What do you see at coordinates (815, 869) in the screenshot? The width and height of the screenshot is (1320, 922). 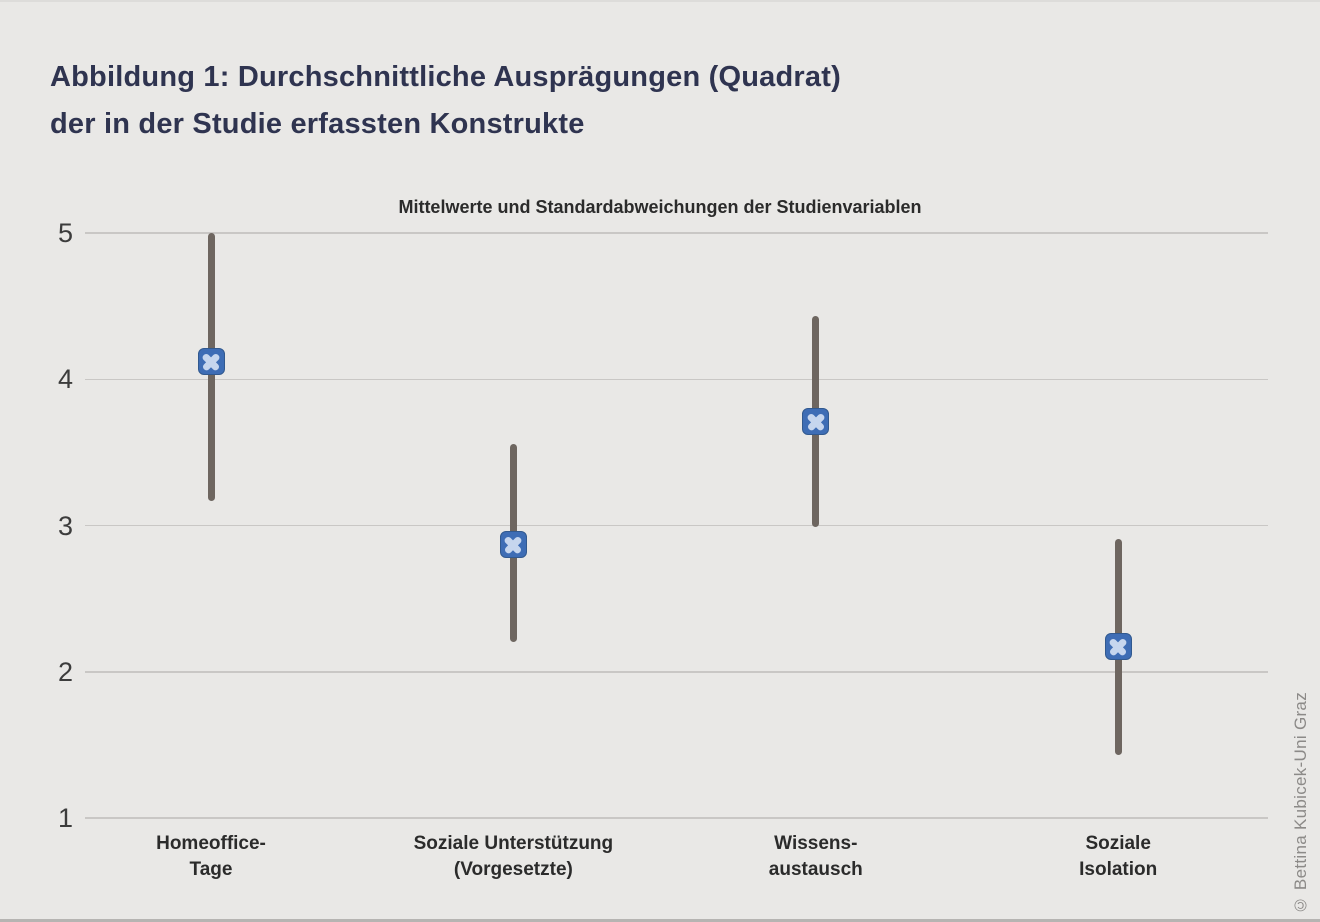 I see `x-axis-category-label-line2: austausch` at bounding box center [815, 869].